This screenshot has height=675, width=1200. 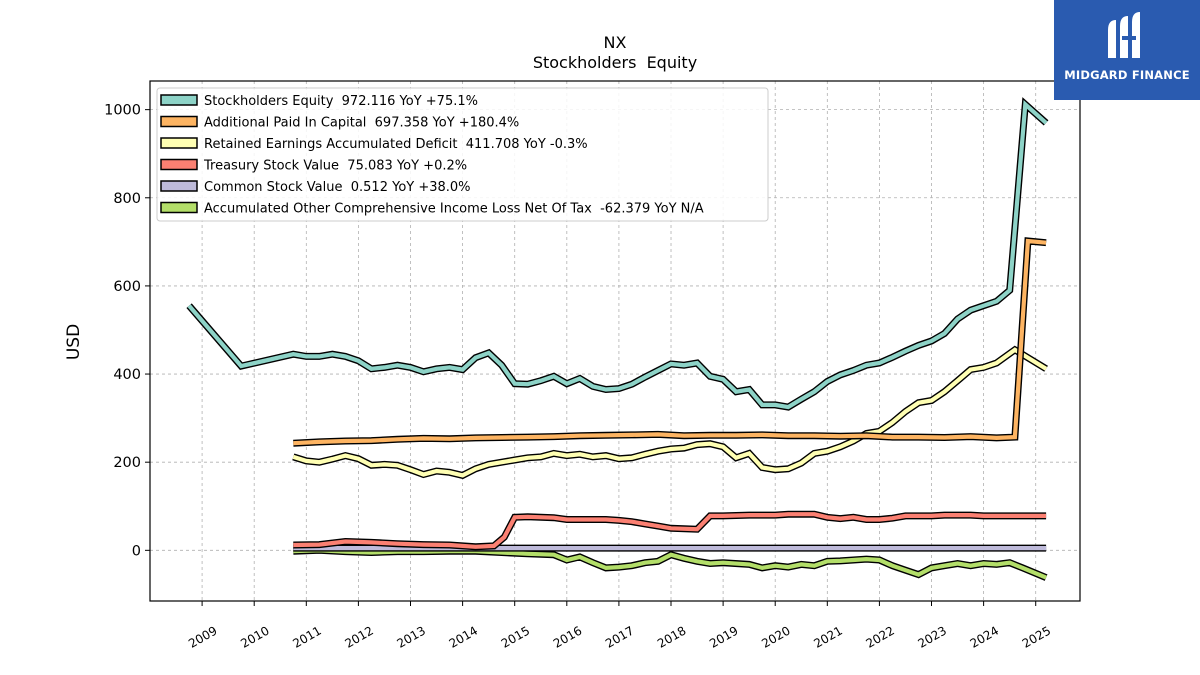 I want to click on brand-name: MIDGARD FINANCE, so click(x=1127, y=75).